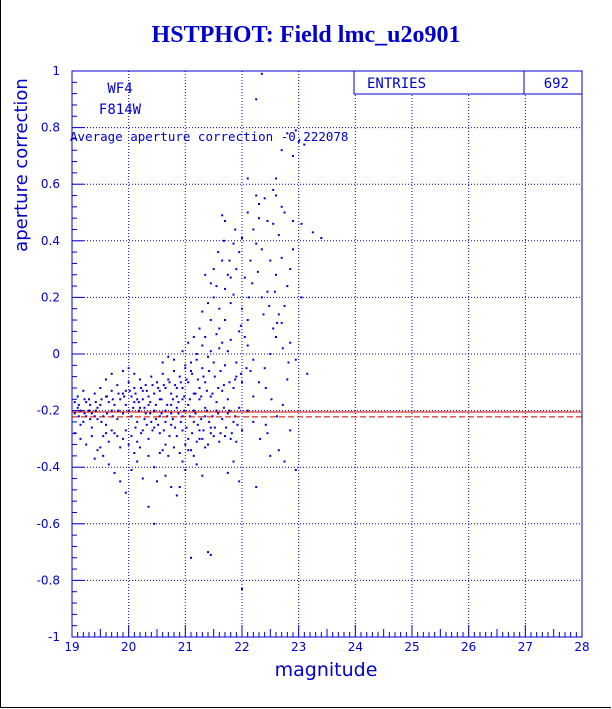 The image size is (612, 709). I want to click on y-tick-label: 0.4, so click(50, 241).